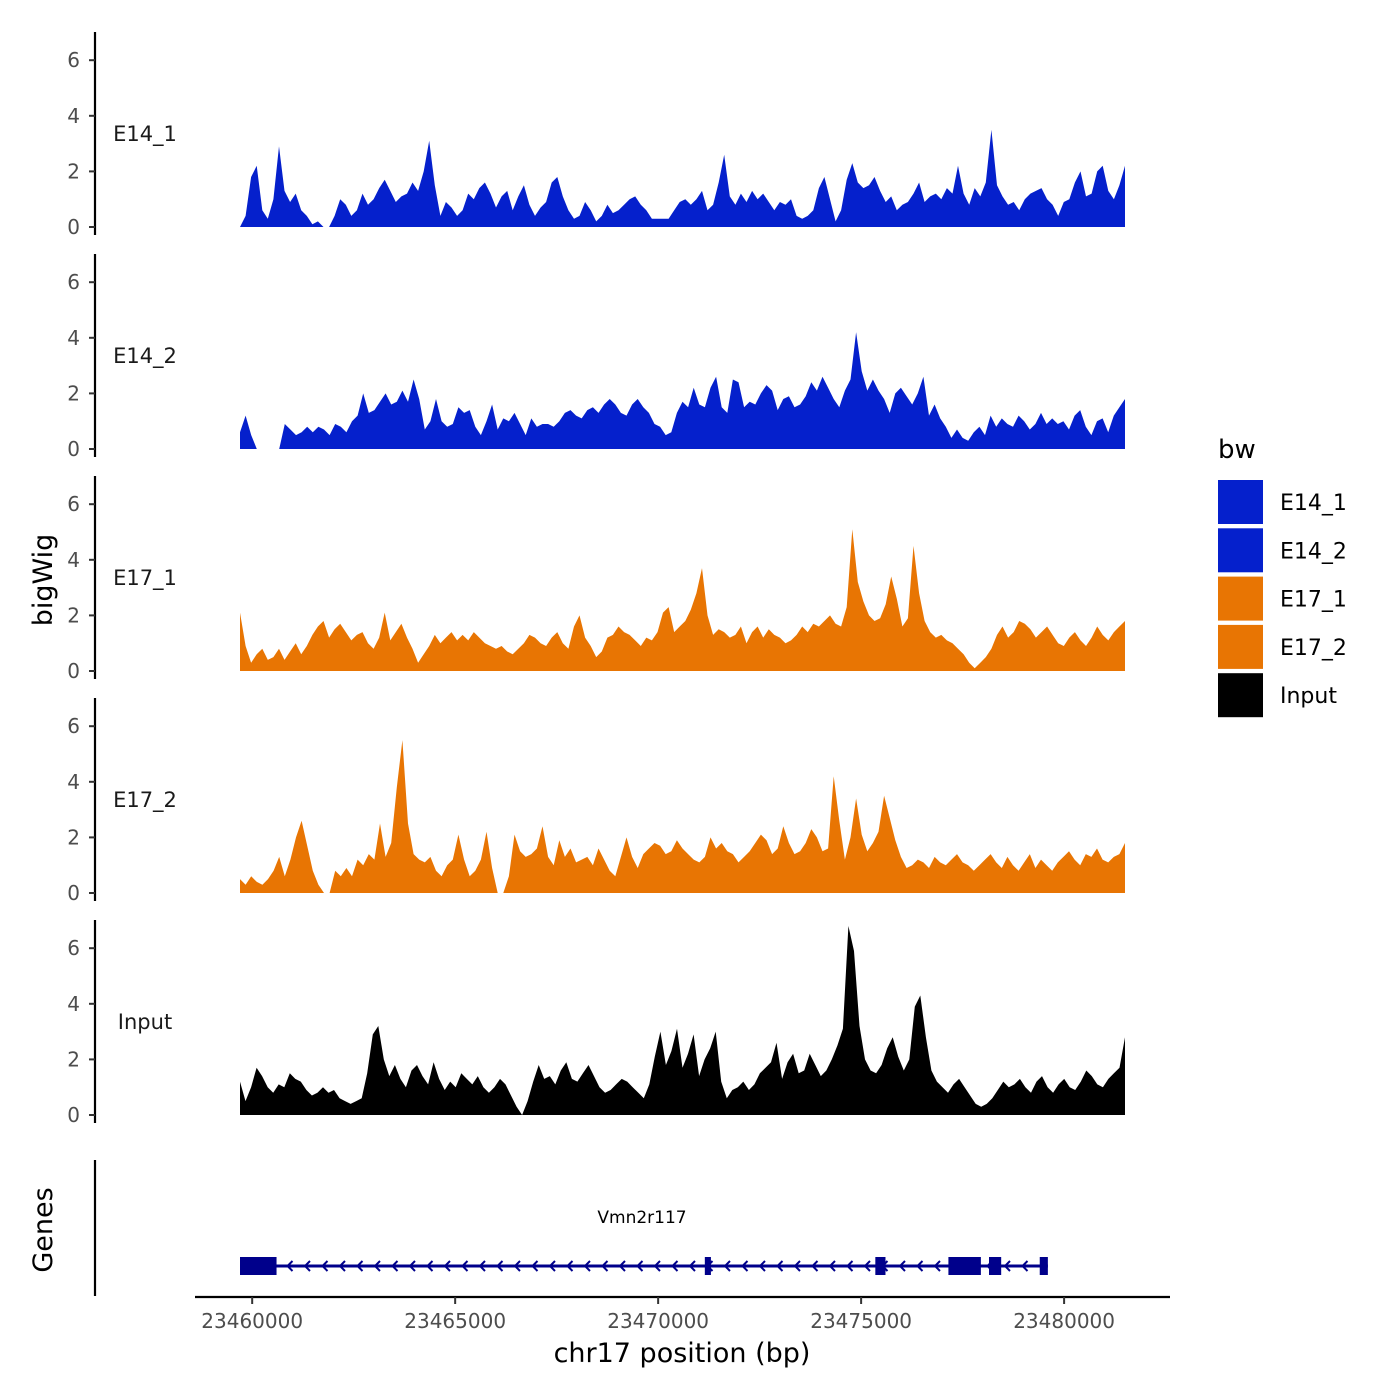  What do you see at coordinates (682, 1353) in the screenshot?
I see `x-axis-title: chr17 position (bp)` at bounding box center [682, 1353].